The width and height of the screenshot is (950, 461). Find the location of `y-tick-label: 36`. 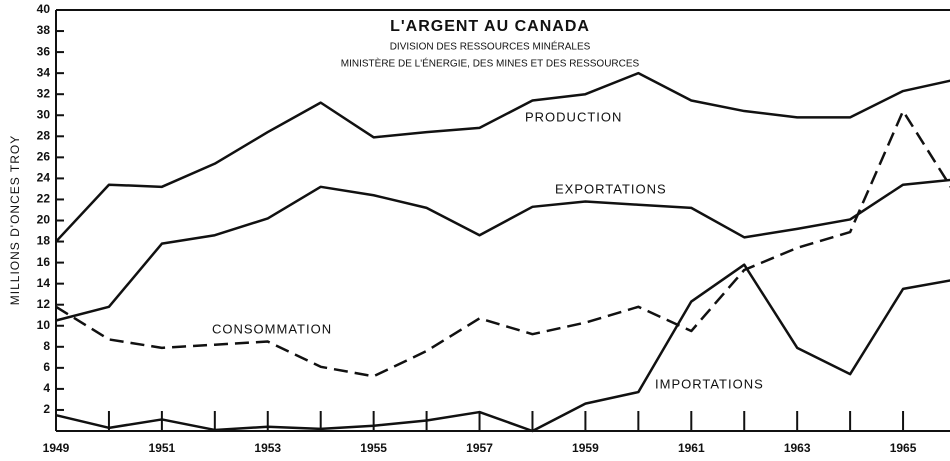

y-tick-label: 36 is located at coordinates (44, 51).